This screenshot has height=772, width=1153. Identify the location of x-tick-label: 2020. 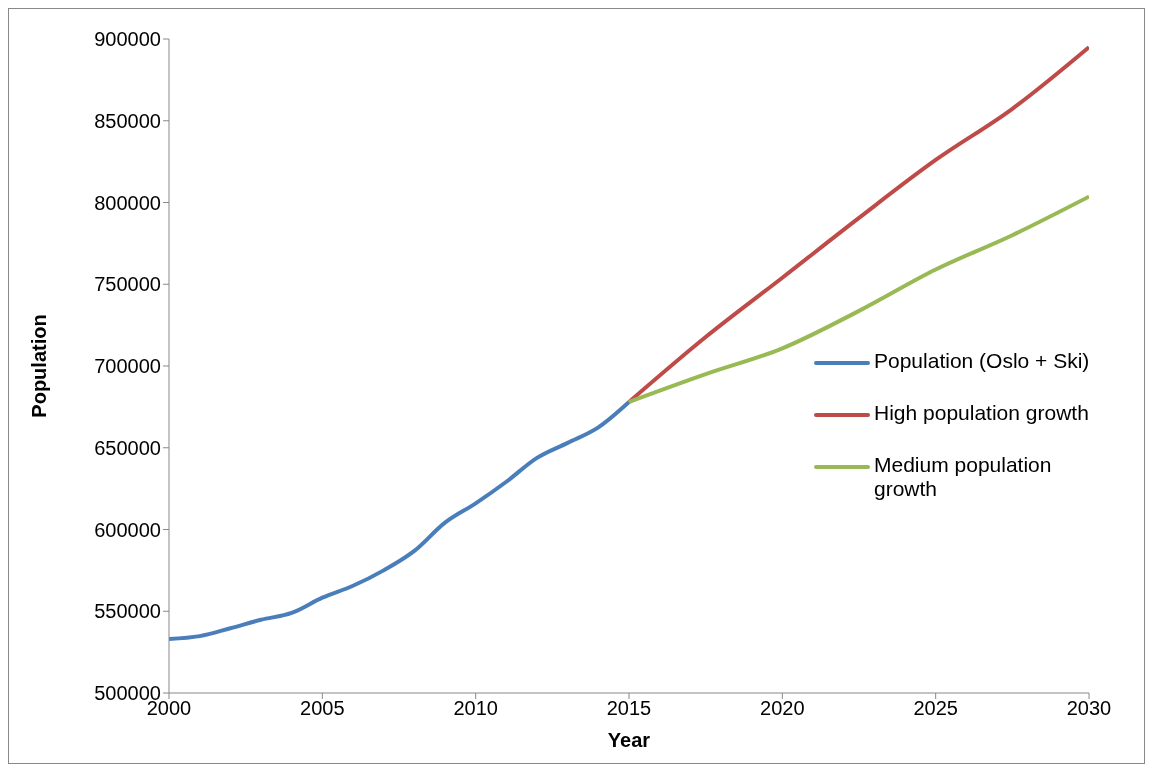
(782, 708).